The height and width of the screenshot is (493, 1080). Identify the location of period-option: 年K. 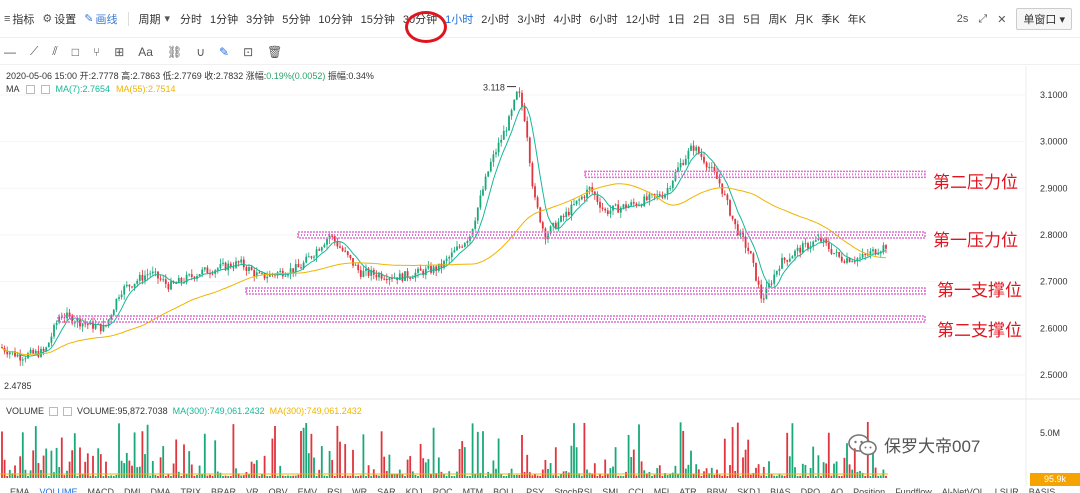
(856, 19).